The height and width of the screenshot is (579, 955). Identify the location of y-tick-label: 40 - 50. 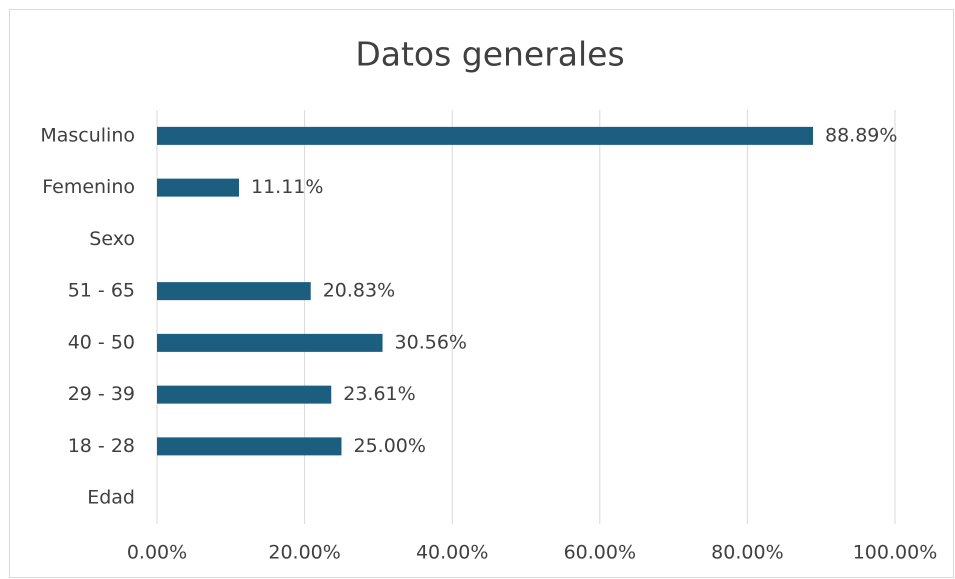
(101, 342).